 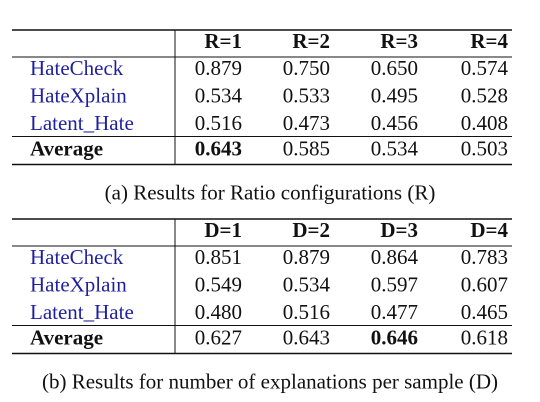 I want to click on cell: 0.646, so click(x=394, y=337).